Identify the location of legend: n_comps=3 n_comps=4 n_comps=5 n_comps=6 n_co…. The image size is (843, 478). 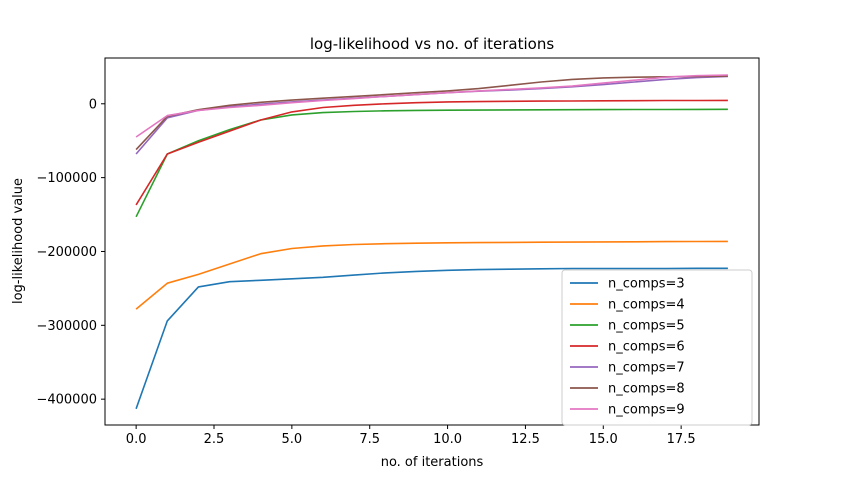
(657, 347).